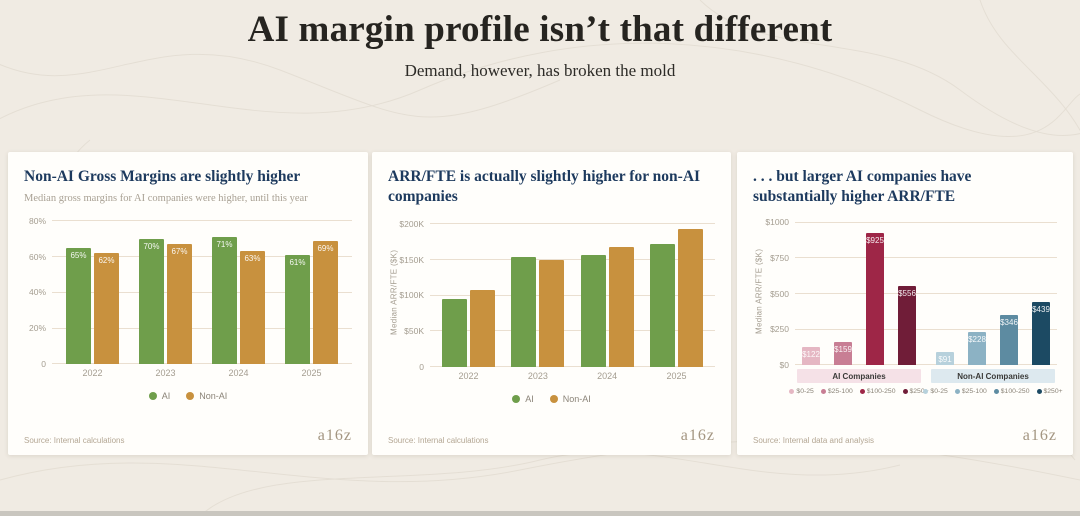 The height and width of the screenshot is (516, 1080). Describe the element at coordinates (784, 364) in the screenshot. I see `y-tick-label: $0` at that location.